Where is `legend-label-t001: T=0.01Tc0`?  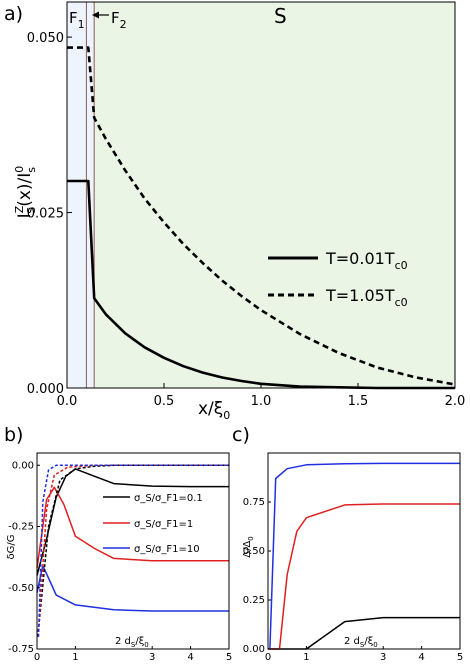
legend-label-t001: T=0.01Tc0 is located at coordinates (366, 260).